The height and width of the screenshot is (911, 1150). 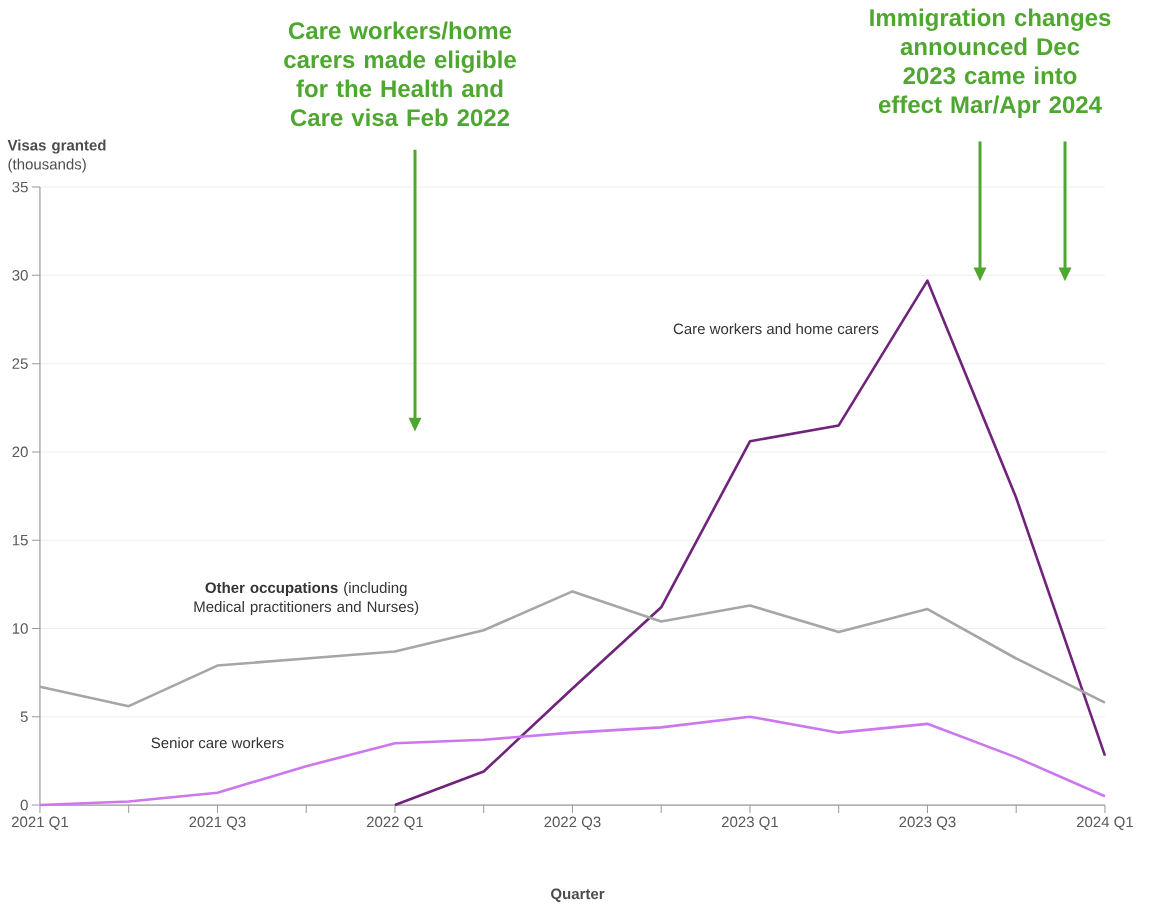 What do you see at coordinates (20, 275) in the screenshot?
I see `y-tick-label: 30` at bounding box center [20, 275].